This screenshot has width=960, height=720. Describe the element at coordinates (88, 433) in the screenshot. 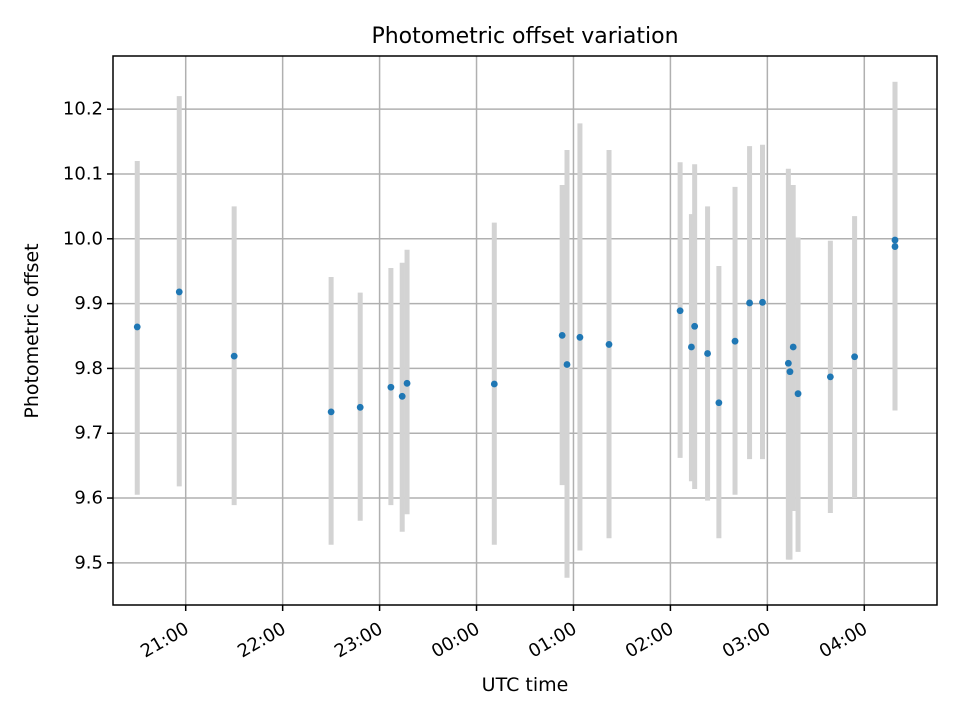

I see `y-tick-label: 9.7` at that location.